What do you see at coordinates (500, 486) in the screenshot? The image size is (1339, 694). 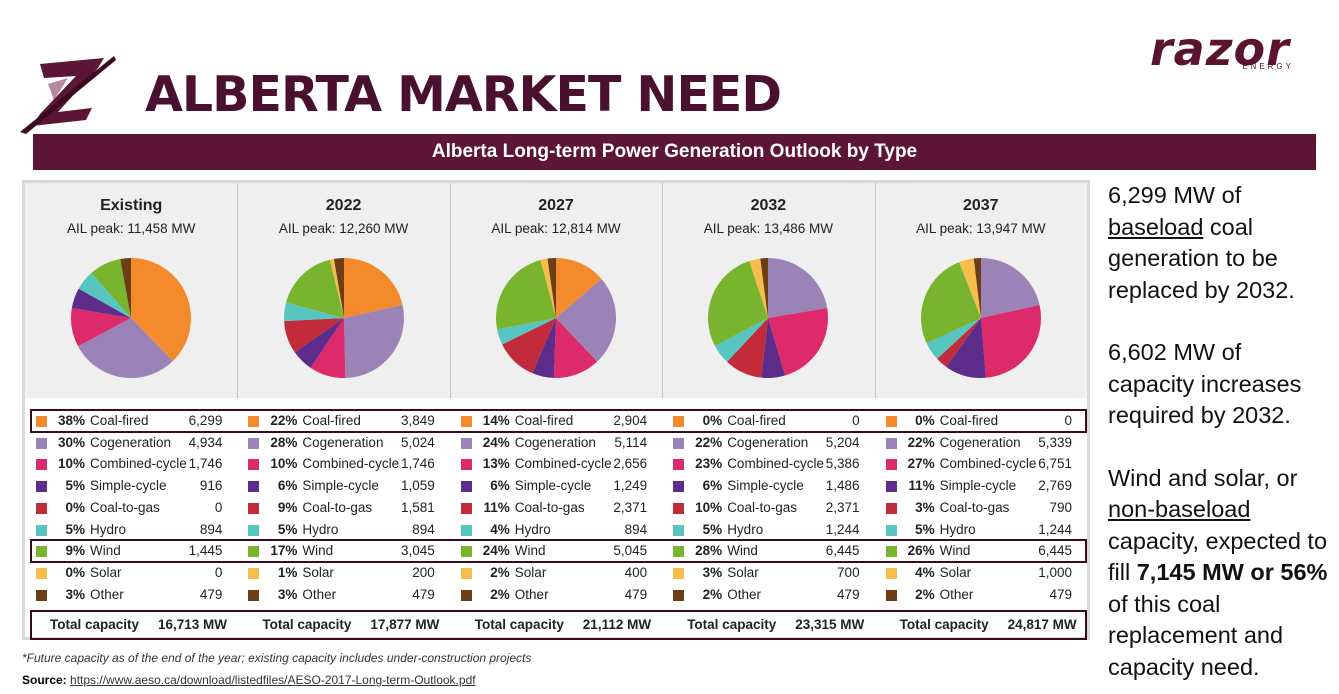 I see `legend-percent: 6%` at bounding box center [500, 486].